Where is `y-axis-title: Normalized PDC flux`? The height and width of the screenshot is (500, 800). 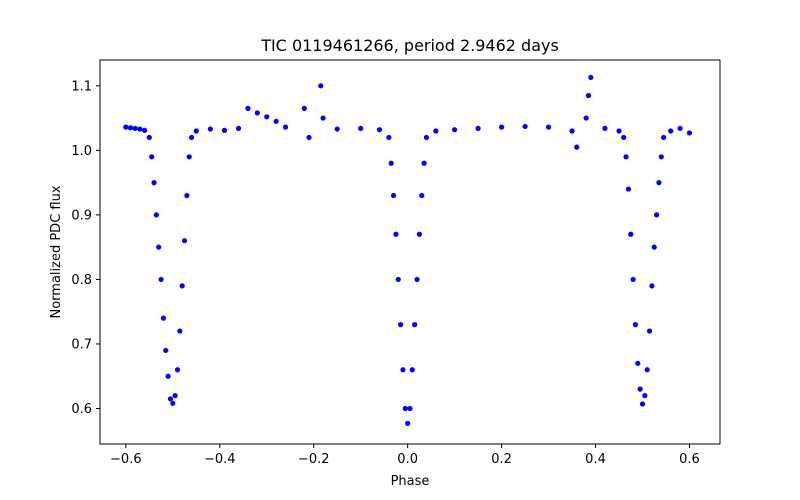 y-axis-title: Normalized PDC flux is located at coordinates (56, 251).